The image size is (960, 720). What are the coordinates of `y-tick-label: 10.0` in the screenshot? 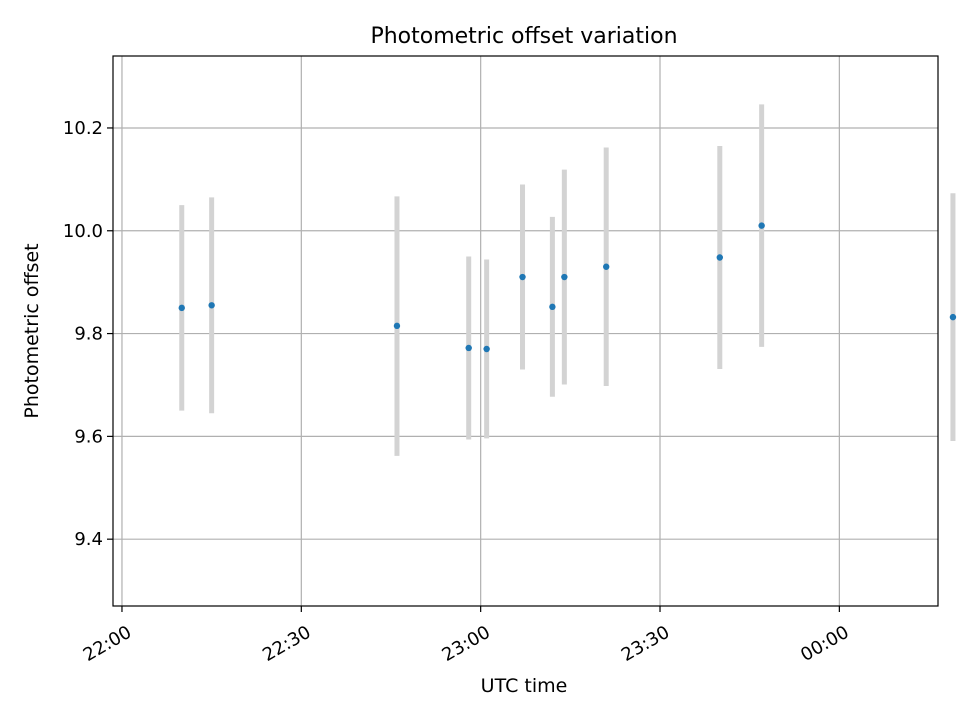 It's located at (83, 231).